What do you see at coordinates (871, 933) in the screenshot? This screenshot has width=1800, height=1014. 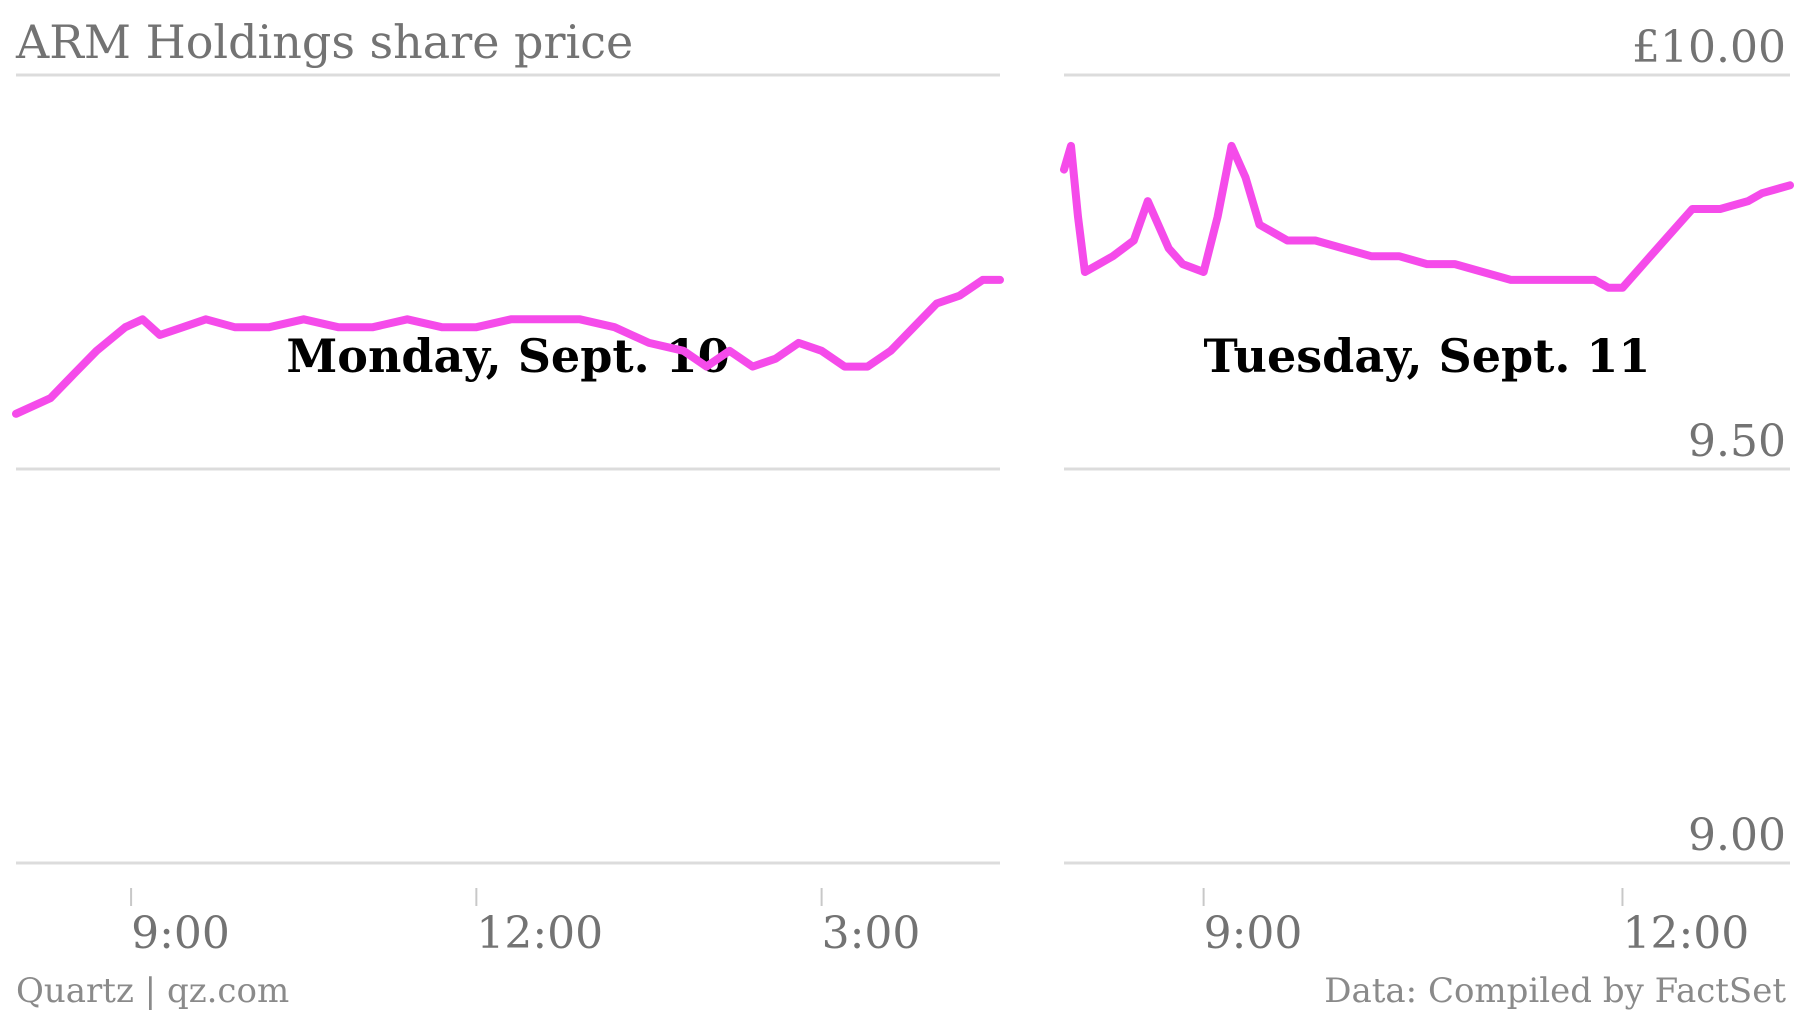 I see `x-tick-label: 3:00` at bounding box center [871, 933].